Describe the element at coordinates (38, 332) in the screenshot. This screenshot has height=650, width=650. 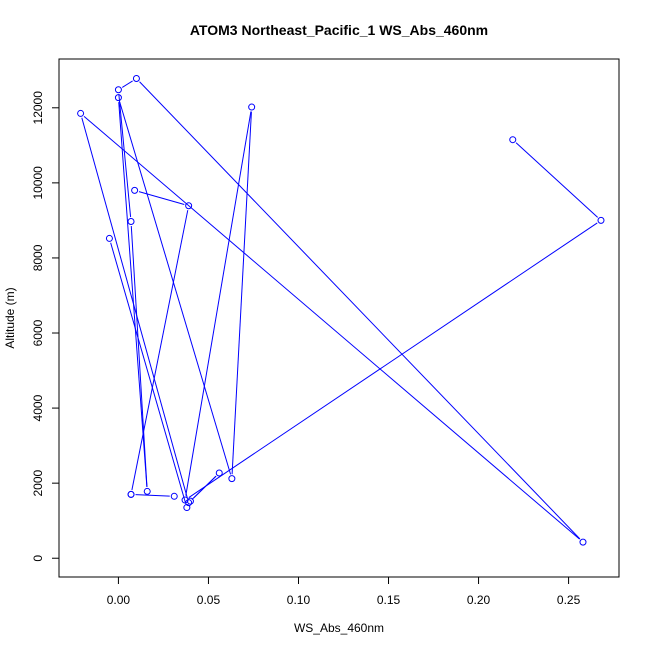
I see `y-tick-label: 6000` at that location.